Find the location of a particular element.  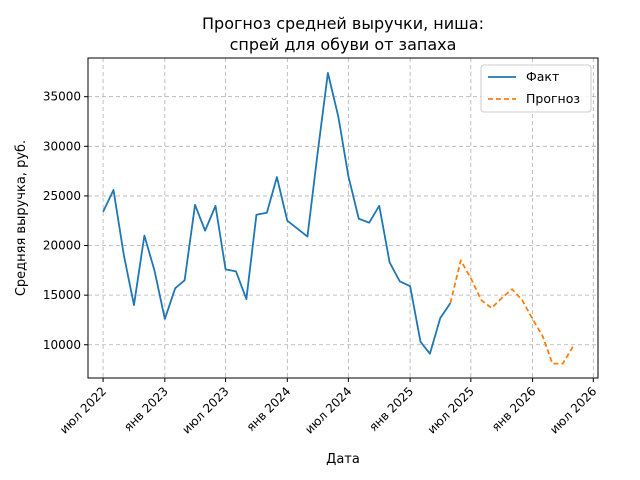

x-tick-label: янв 2024 is located at coordinates (269, 409).